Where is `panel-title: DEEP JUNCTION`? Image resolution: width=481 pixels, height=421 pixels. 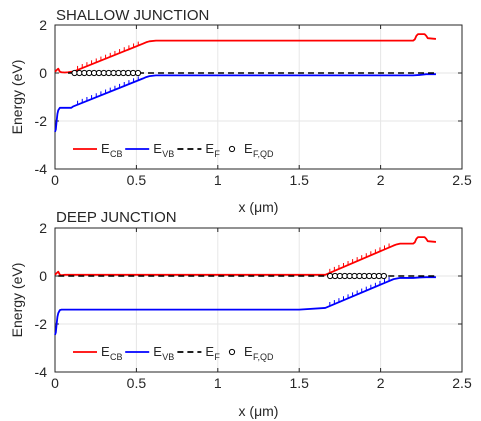 panel-title: DEEP JUNCTION is located at coordinates (116, 217).